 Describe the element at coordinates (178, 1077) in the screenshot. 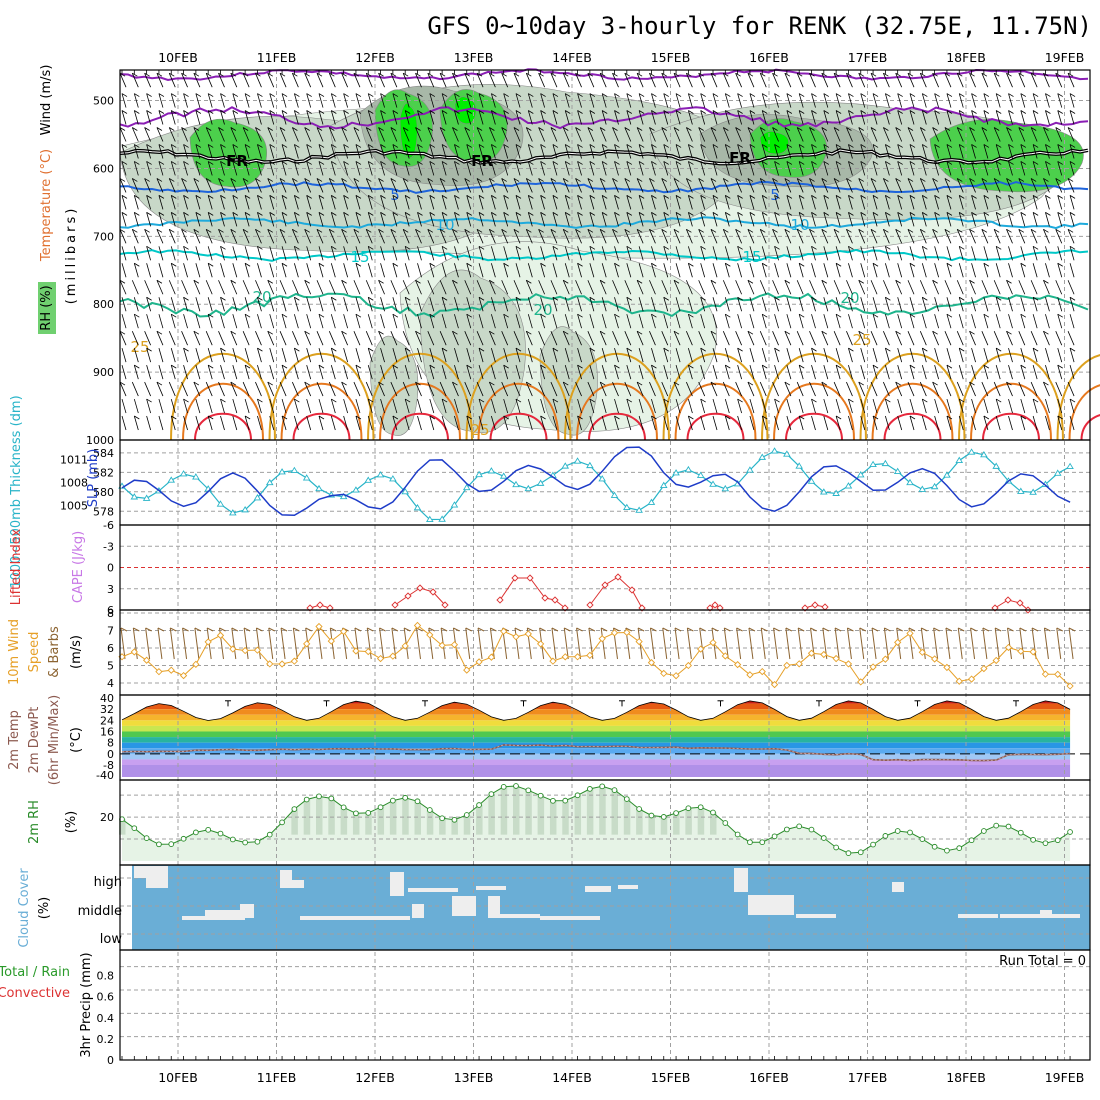

I see `date-label-bottom: 10FEB` at that location.